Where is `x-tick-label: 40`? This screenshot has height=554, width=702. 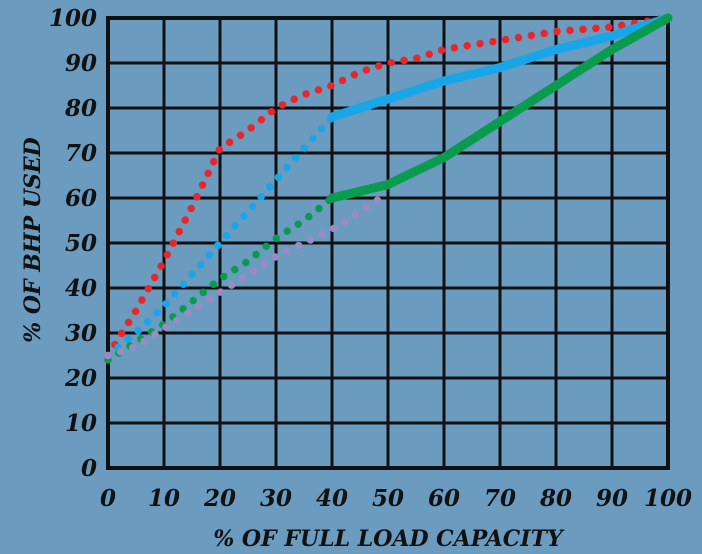
x-tick-label: 40 is located at coordinates (332, 498).